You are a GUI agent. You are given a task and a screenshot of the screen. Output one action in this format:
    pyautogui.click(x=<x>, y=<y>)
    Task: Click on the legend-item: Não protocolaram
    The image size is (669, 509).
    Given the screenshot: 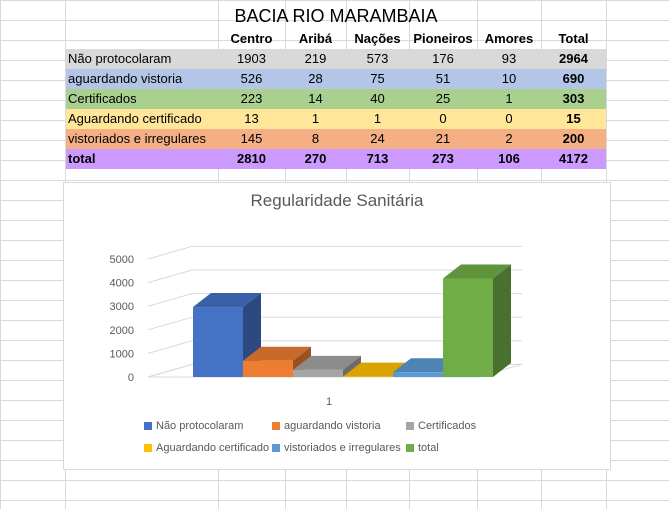 What is the action you would take?
    pyautogui.click(x=193, y=426)
    